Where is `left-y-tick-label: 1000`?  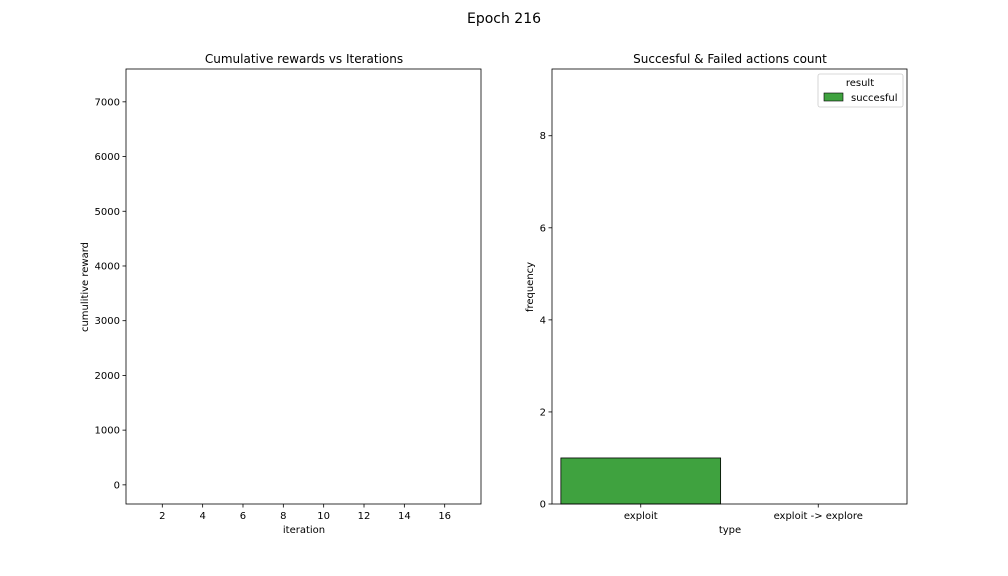 left-y-tick-label: 1000 is located at coordinates (107, 431).